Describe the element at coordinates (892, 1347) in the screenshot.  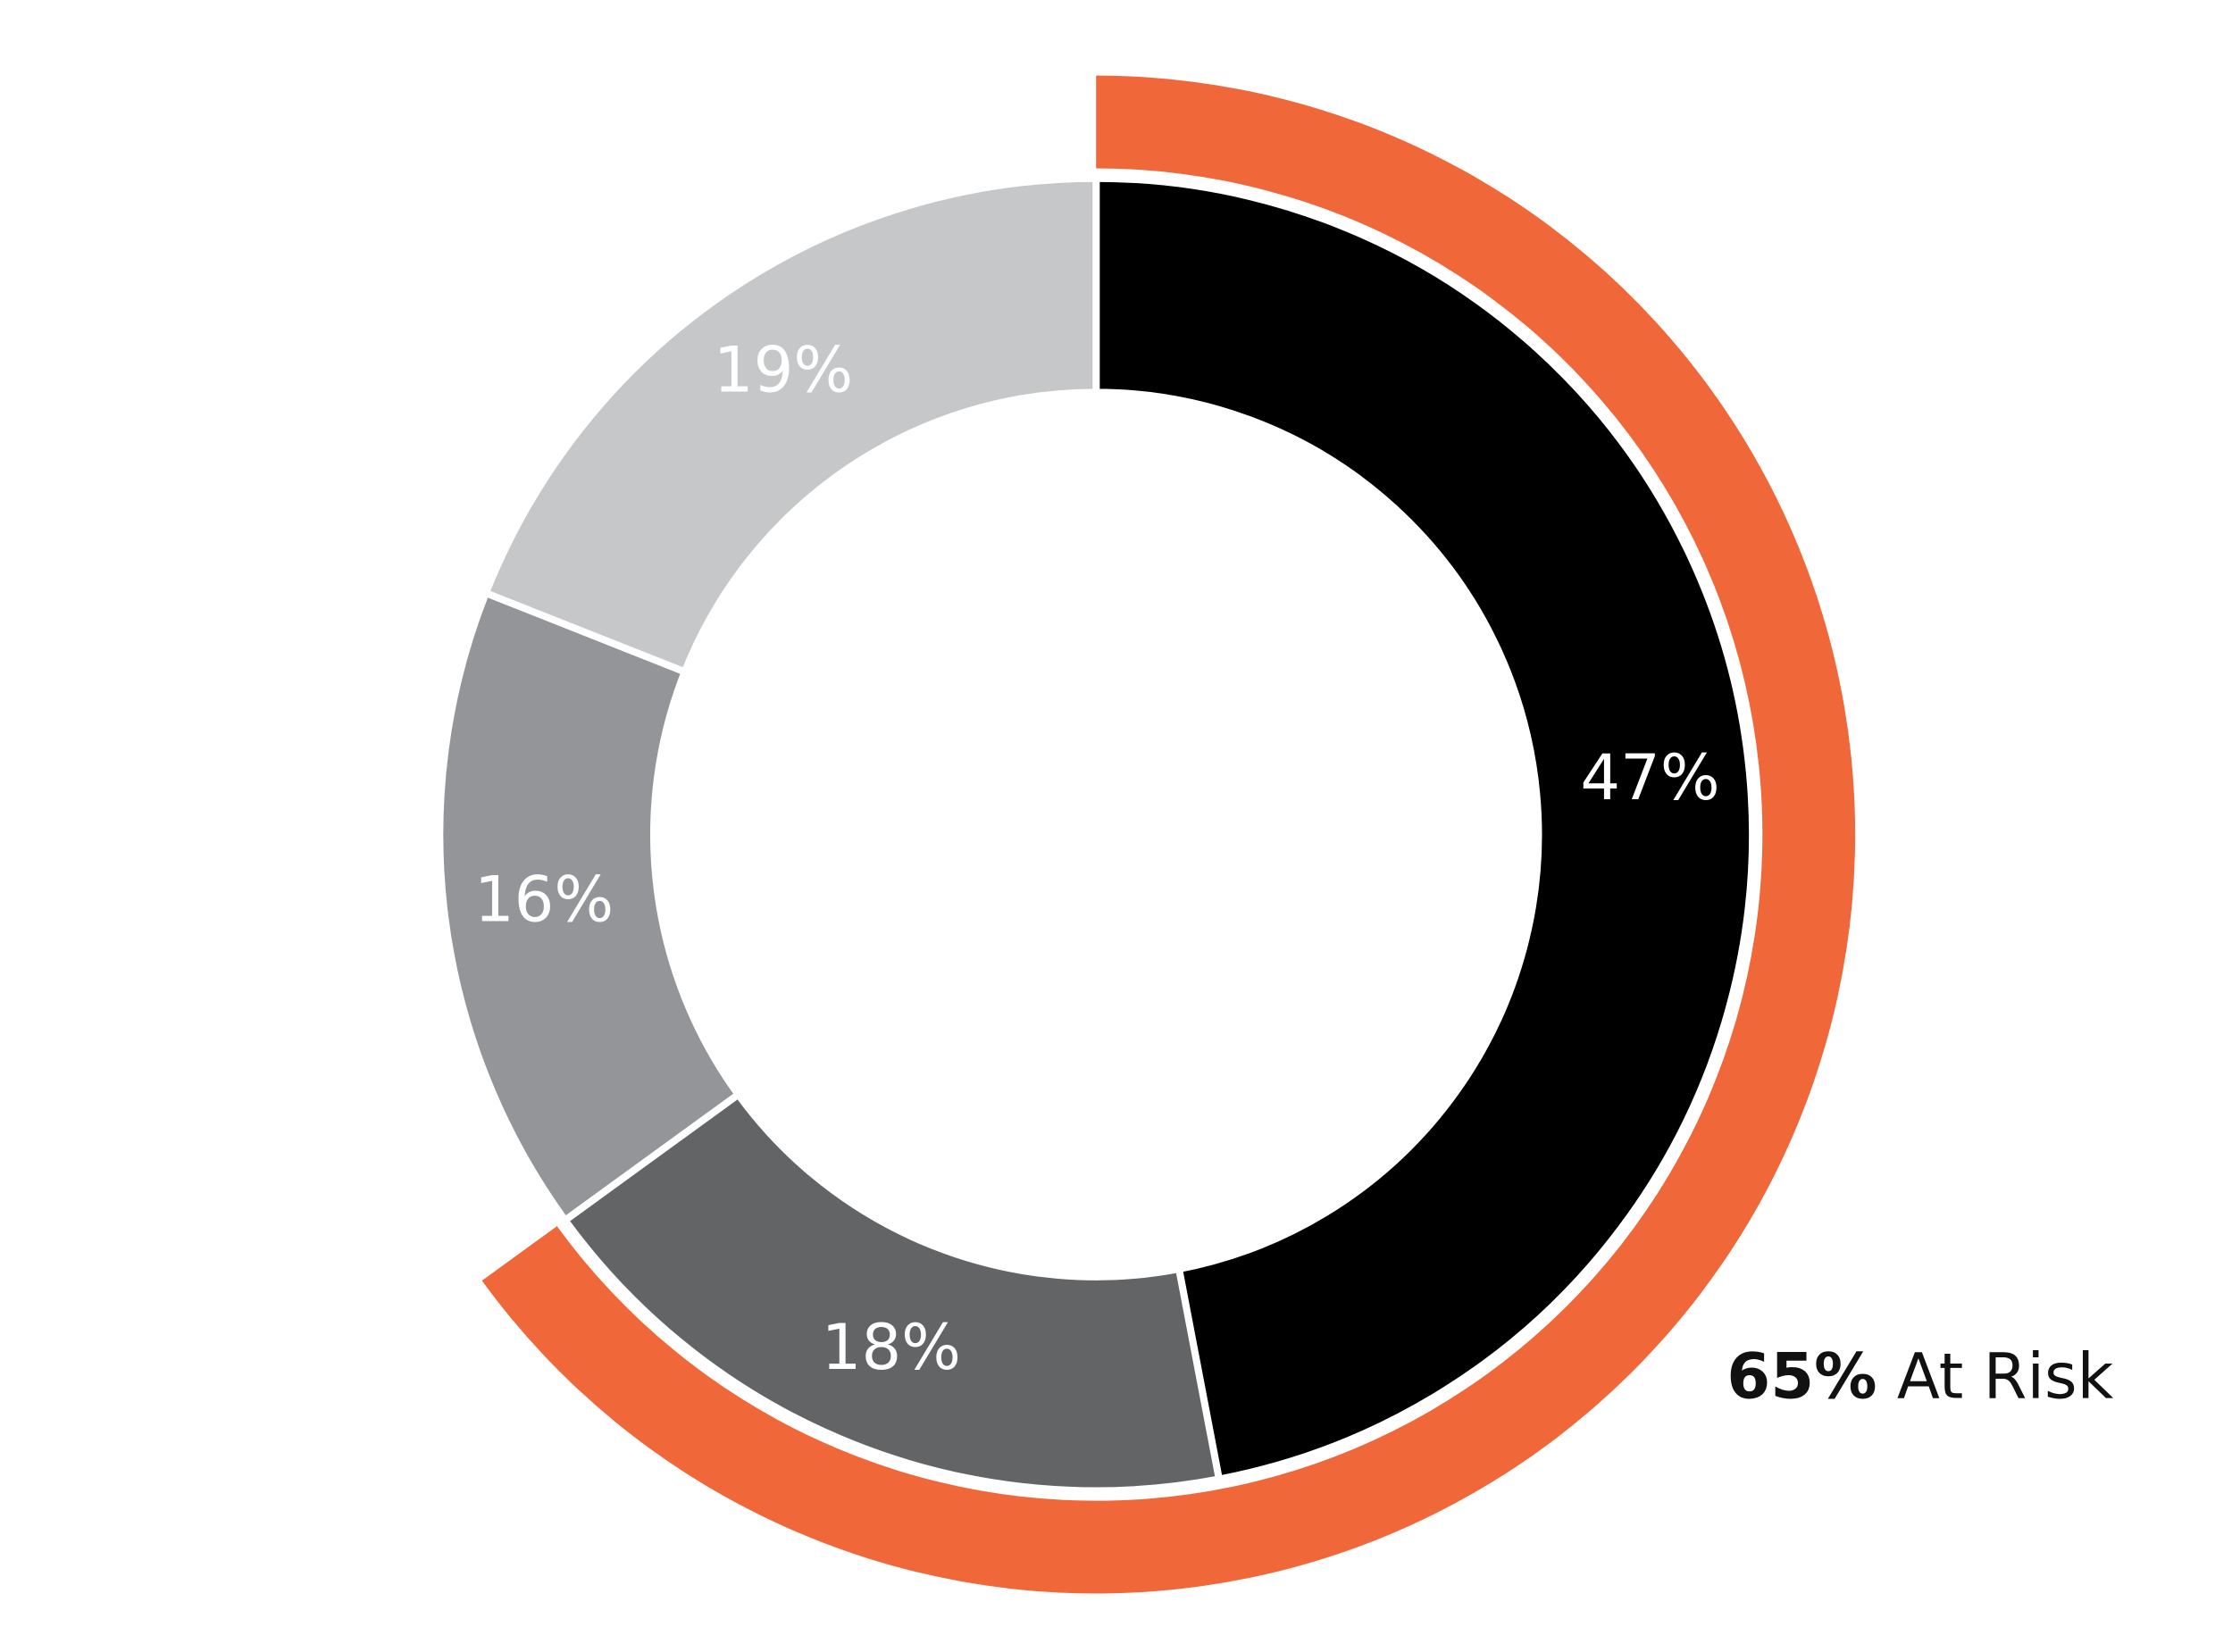
I see `segment-label: 18%` at that location.